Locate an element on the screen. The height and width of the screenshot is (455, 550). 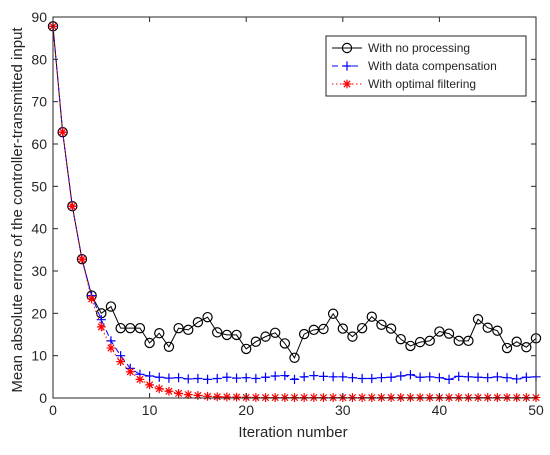
legend-entry-3: With optimal filtering is located at coordinates (404, 84).